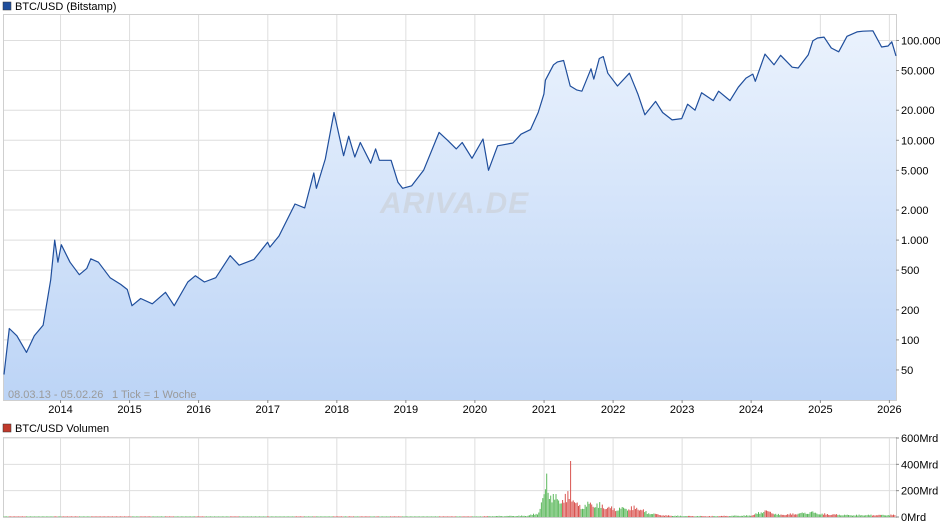 This screenshot has height=526, width=940. Describe the element at coordinates (918, 72) in the screenshot. I see `price-y-tick-label: 50.000` at that location.